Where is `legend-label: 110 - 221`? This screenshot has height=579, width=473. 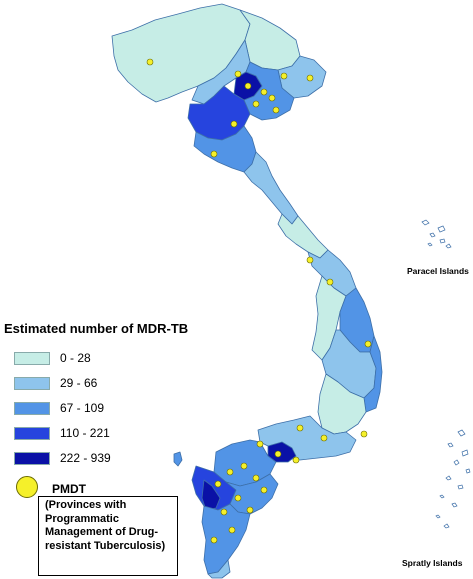 legend-label: 110 - 221 is located at coordinates (85, 433).